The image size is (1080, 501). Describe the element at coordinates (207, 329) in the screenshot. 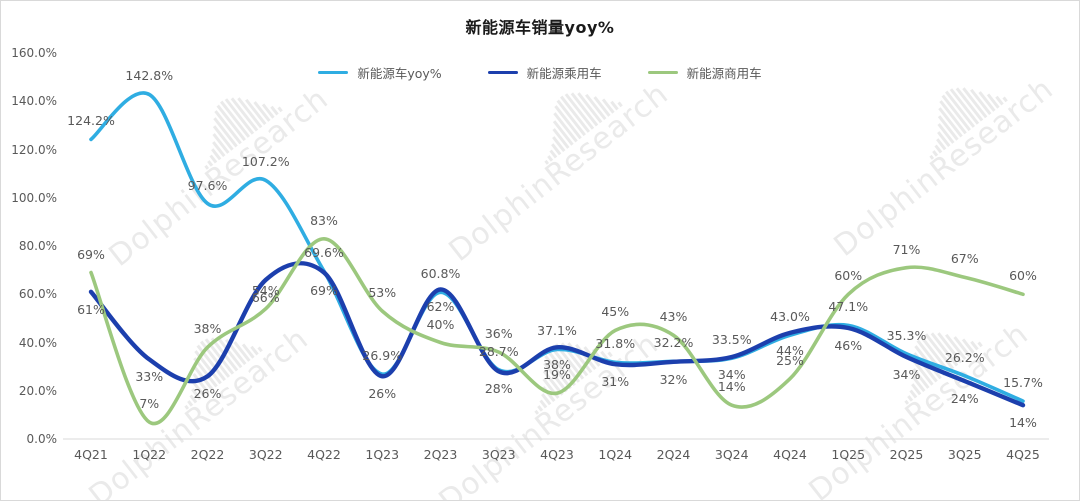

I see `data-label-series2: 38%` at that location.